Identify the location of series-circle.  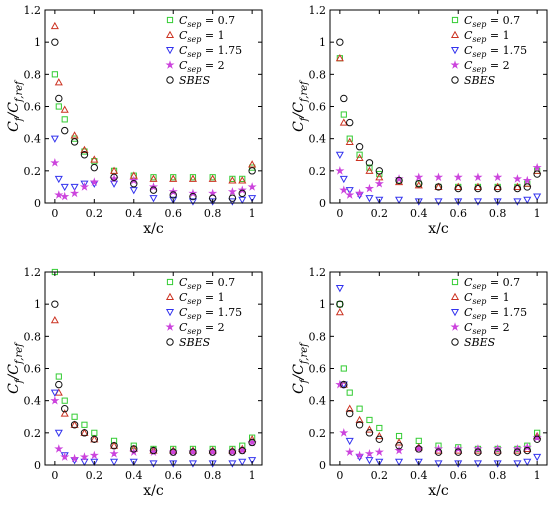
(438, 115).